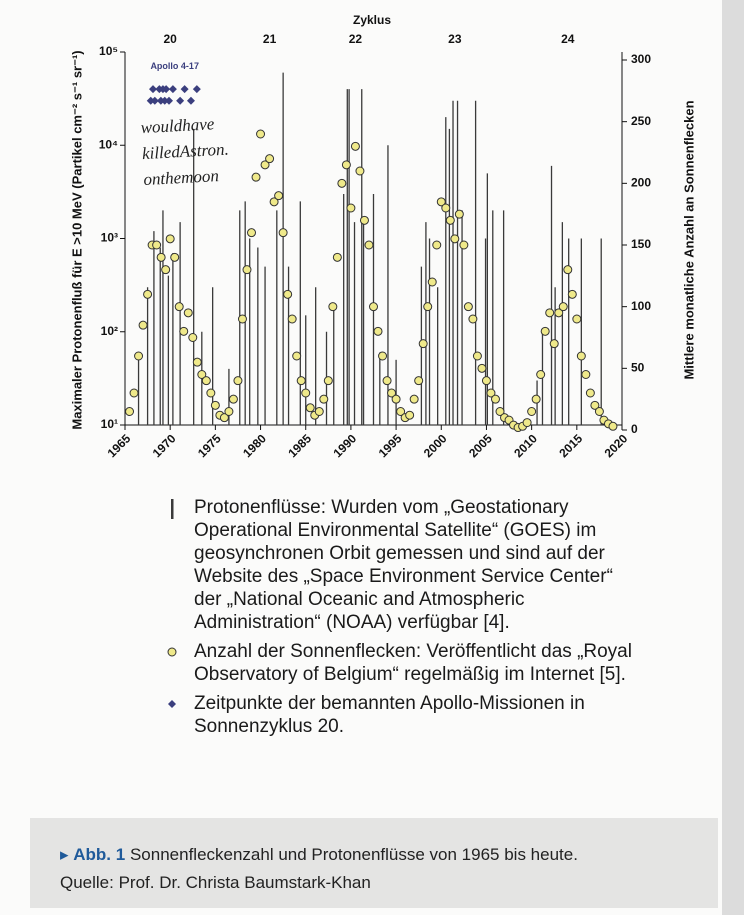 The image size is (744, 915). What do you see at coordinates (638, 368) in the screenshot?
I see `y2-tick-label: 50` at bounding box center [638, 368].